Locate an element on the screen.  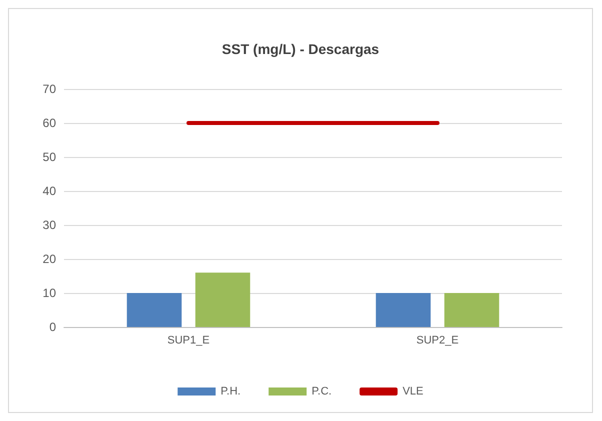
chart-title: SST (mg/L) - Descargas is located at coordinates (301, 49).